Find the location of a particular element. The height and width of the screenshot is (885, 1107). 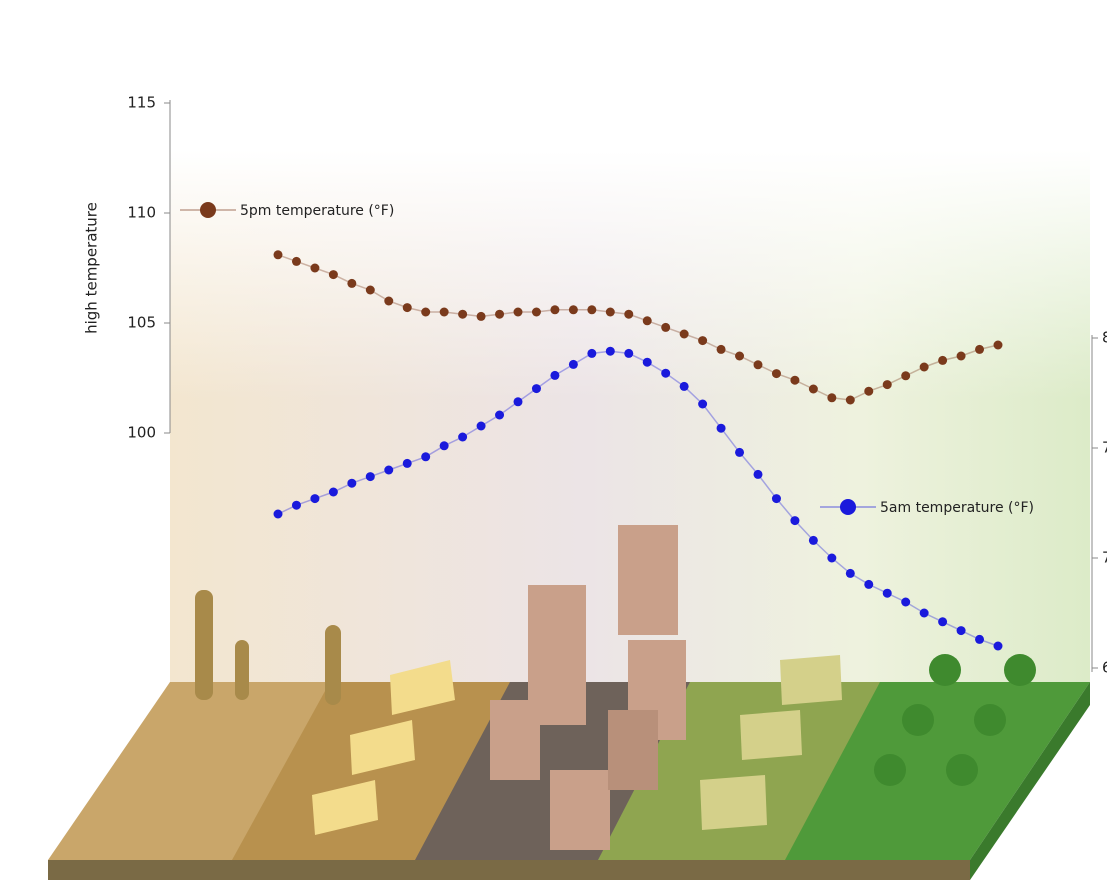

legend-label: 5am temperature (°F) is located at coordinates (957, 508).